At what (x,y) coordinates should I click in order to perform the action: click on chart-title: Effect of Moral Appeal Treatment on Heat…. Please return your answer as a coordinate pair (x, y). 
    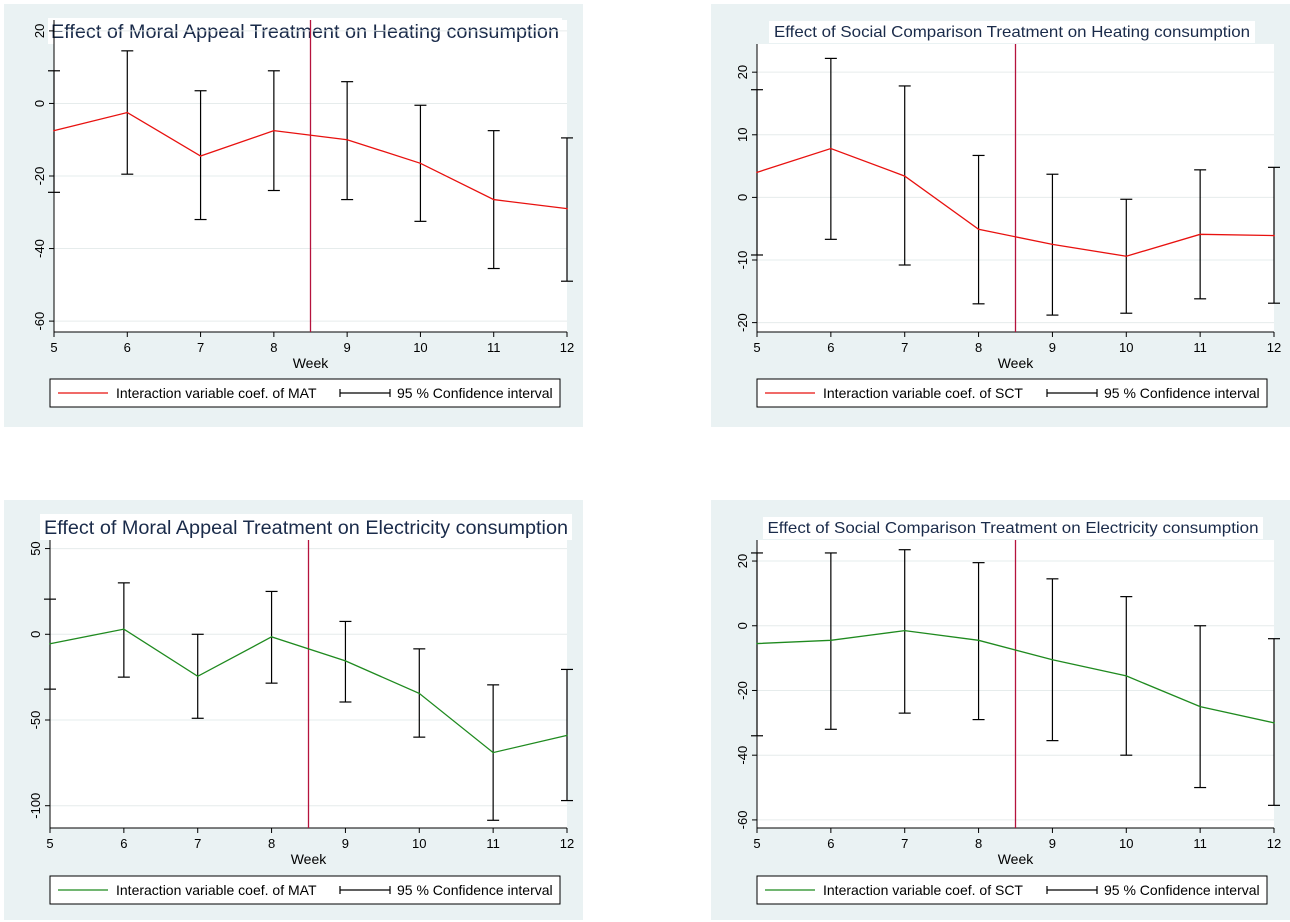
    Looking at the image, I should click on (305, 32).